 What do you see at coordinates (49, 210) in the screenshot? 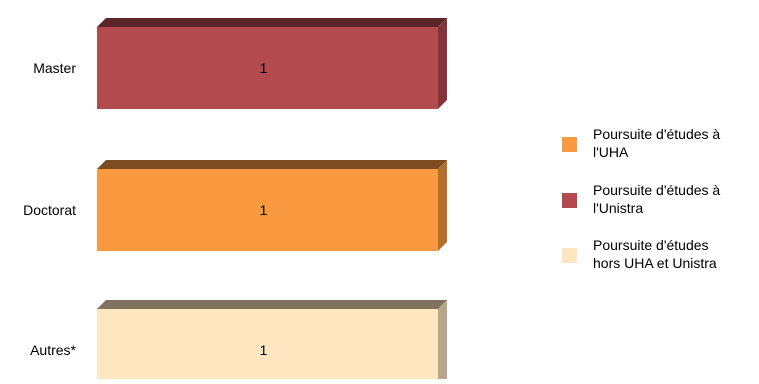
I see `category-label-doctorat: Doctorat` at bounding box center [49, 210].